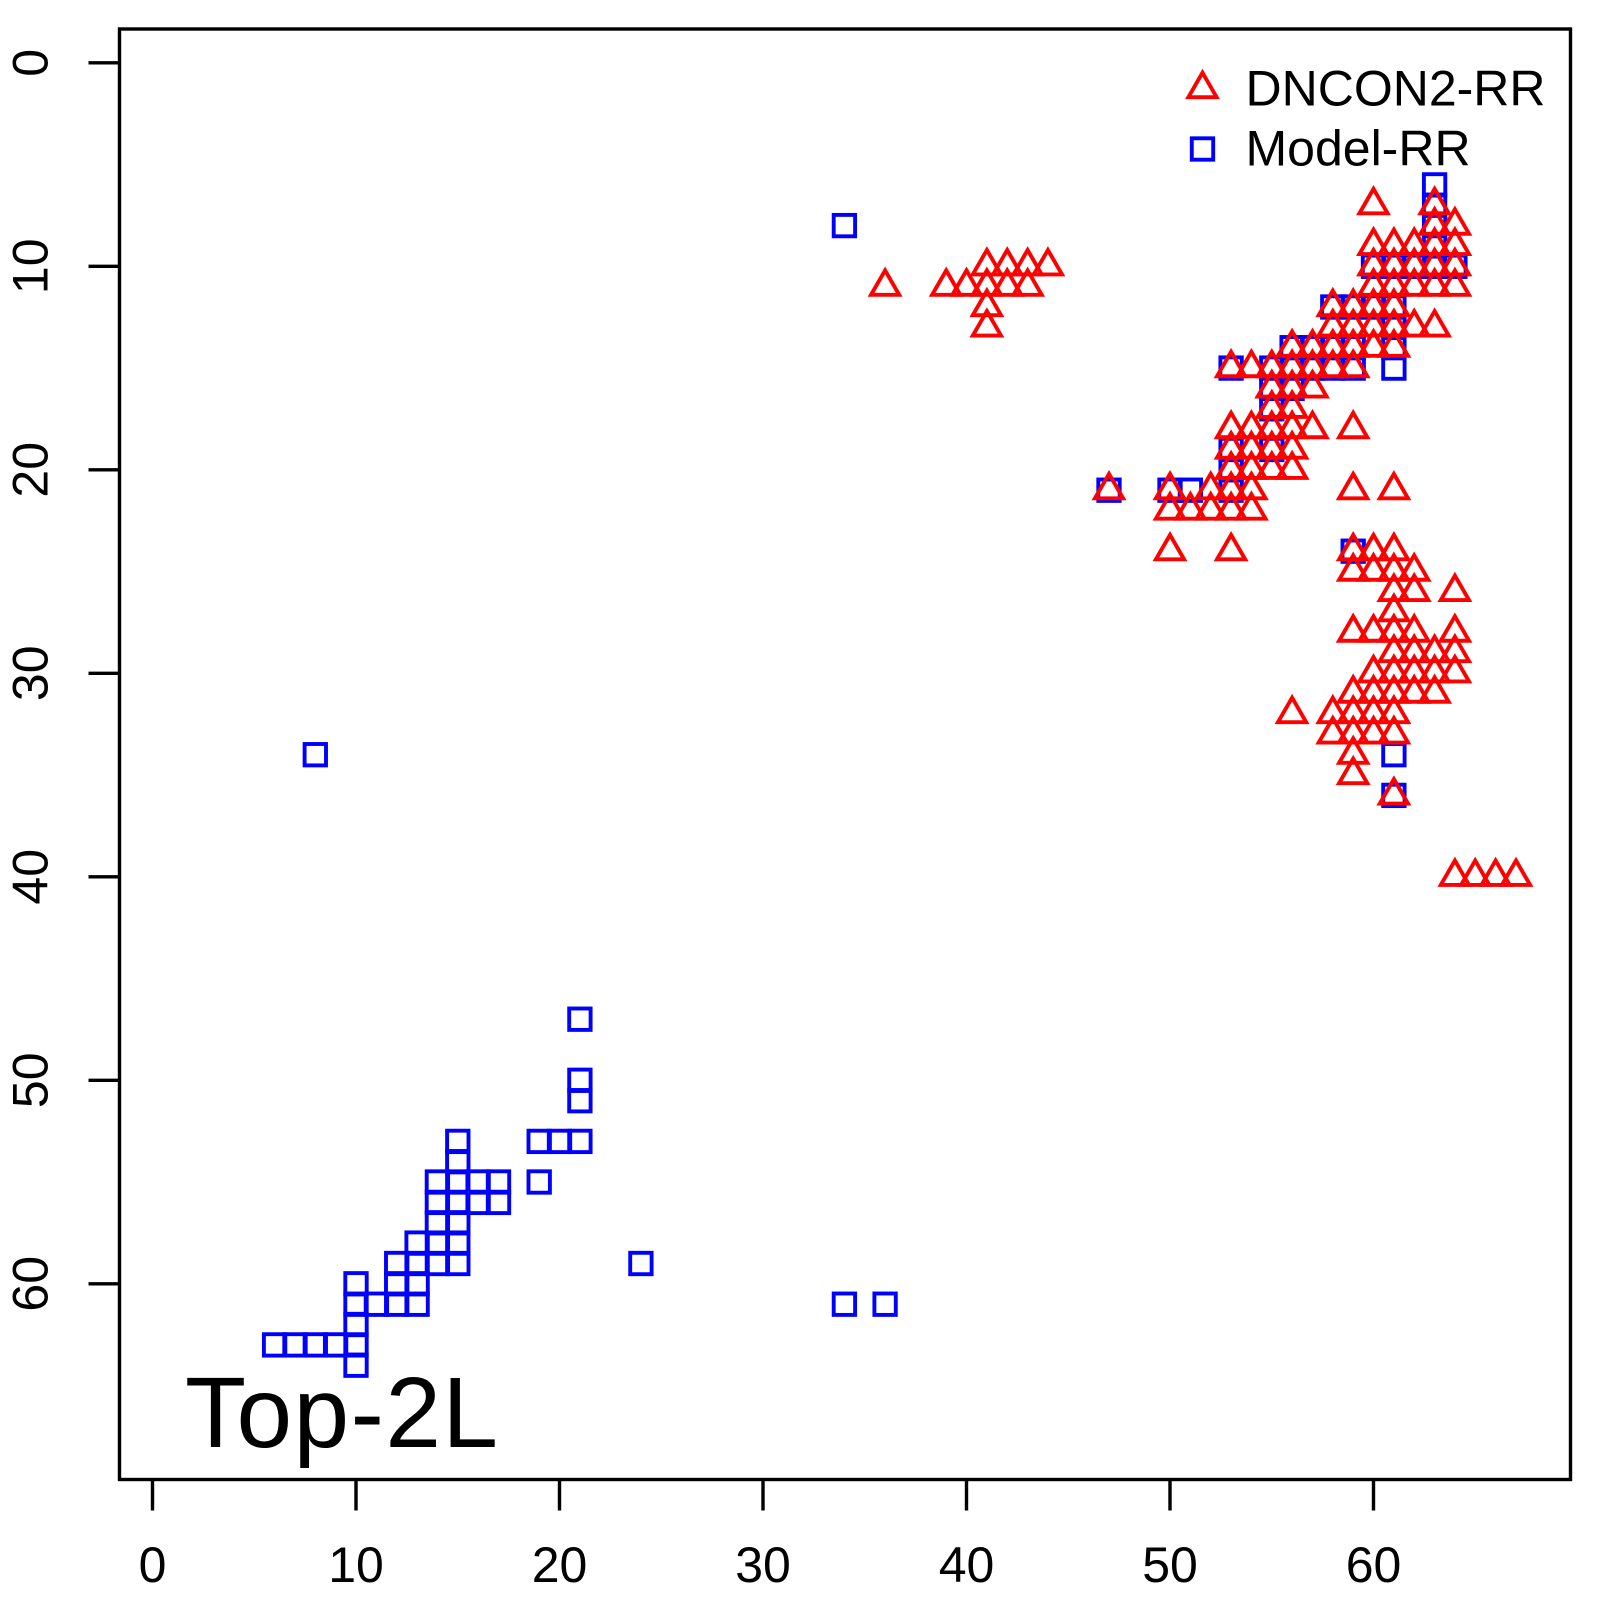  What do you see at coordinates (1358, 149) in the screenshot?
I see `svg-text: Model-RR` at bounding box center [1358, 149].